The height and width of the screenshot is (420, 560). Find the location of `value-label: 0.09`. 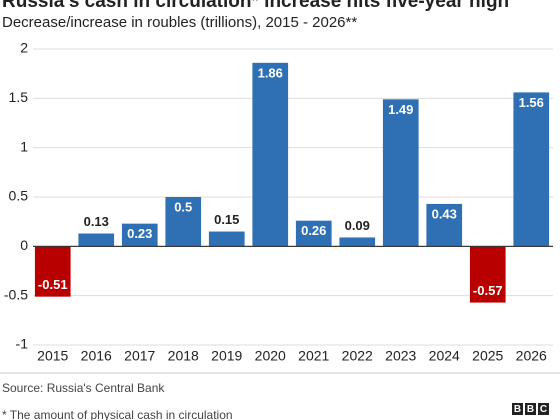

value-label: 0.09 is located at coordinates (357, 225).